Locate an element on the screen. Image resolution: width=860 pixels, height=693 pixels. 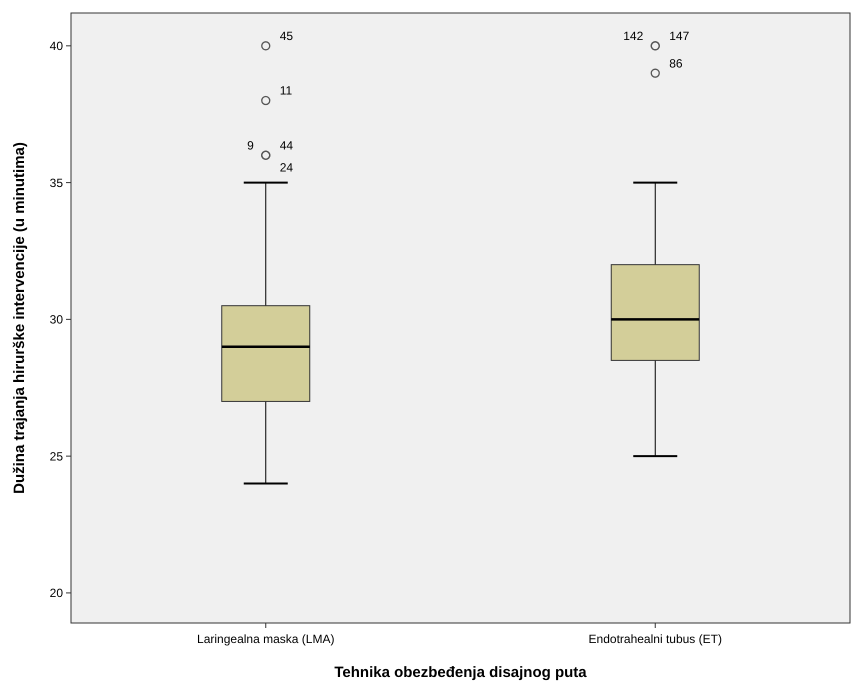
annotation: 11 is located at coordinates (286, 91).